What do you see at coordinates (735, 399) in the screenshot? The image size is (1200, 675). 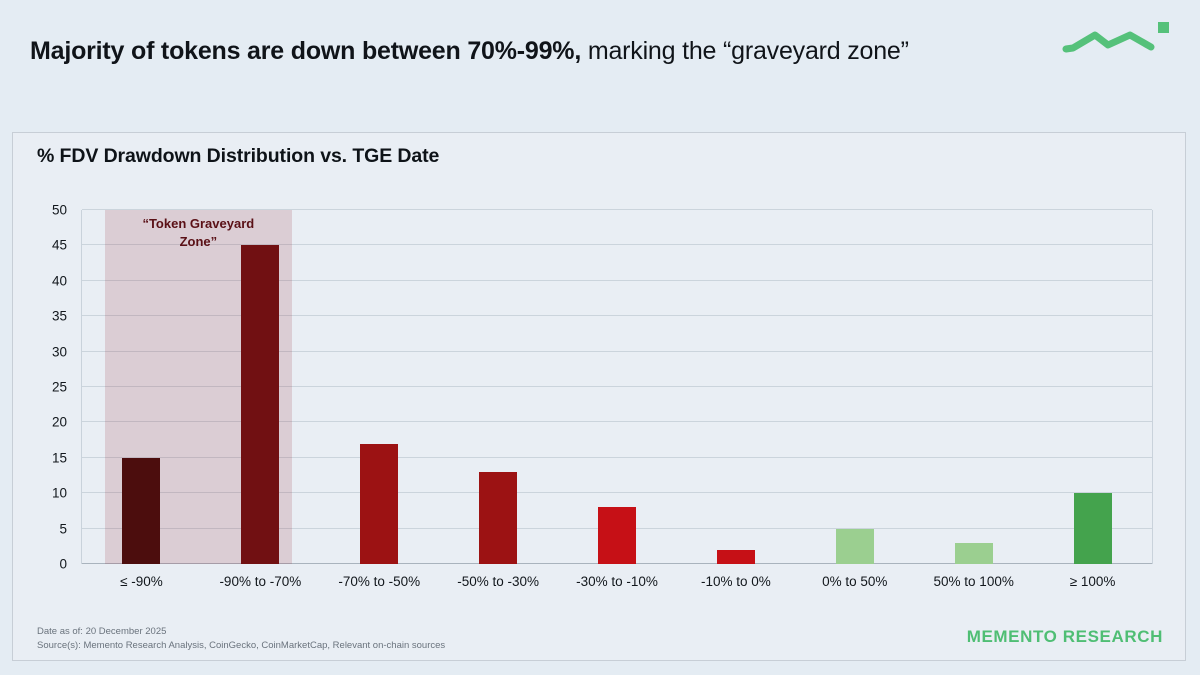 I see `bar-column: -10% to 0%` at bounding box center [735, 399].